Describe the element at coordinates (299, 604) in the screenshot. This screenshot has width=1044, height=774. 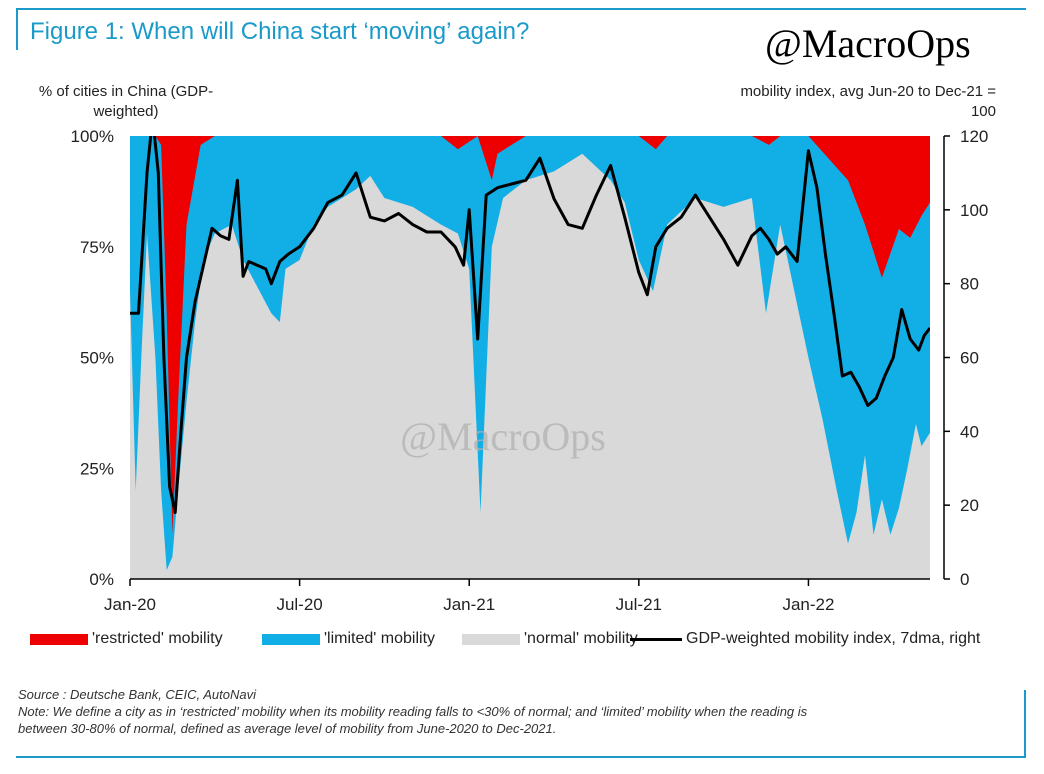
I see `x-tick-label: Jul-20` at that location.